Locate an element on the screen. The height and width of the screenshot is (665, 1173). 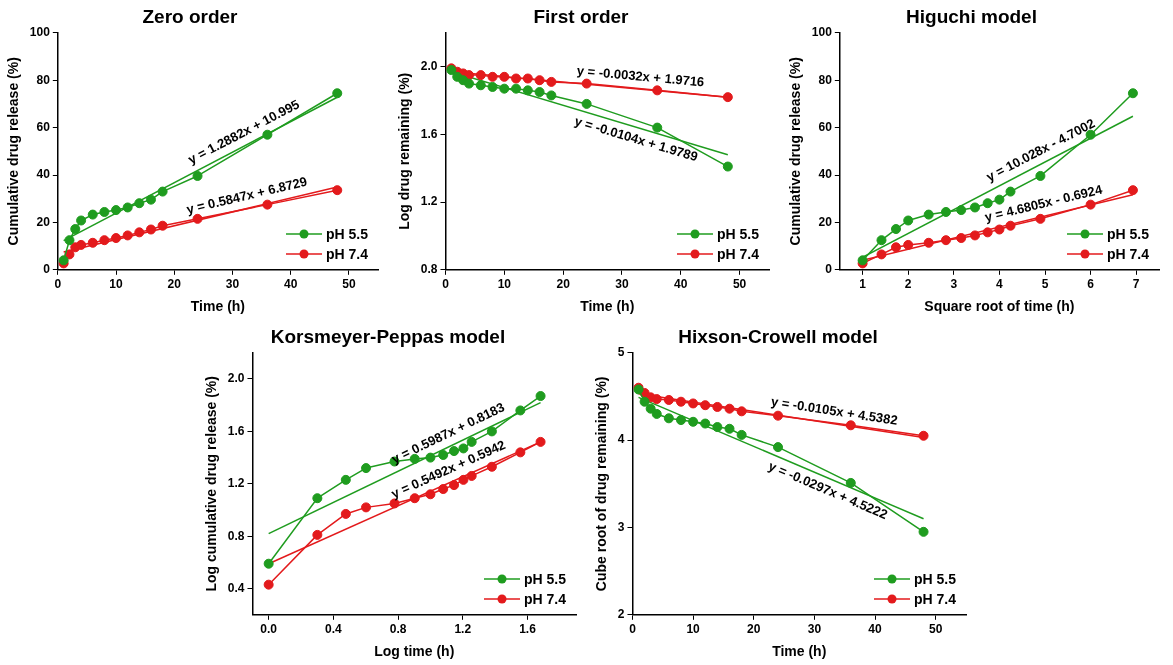
y-axis-title: Log drug remaining (%) is located at coordinates (404, 151).